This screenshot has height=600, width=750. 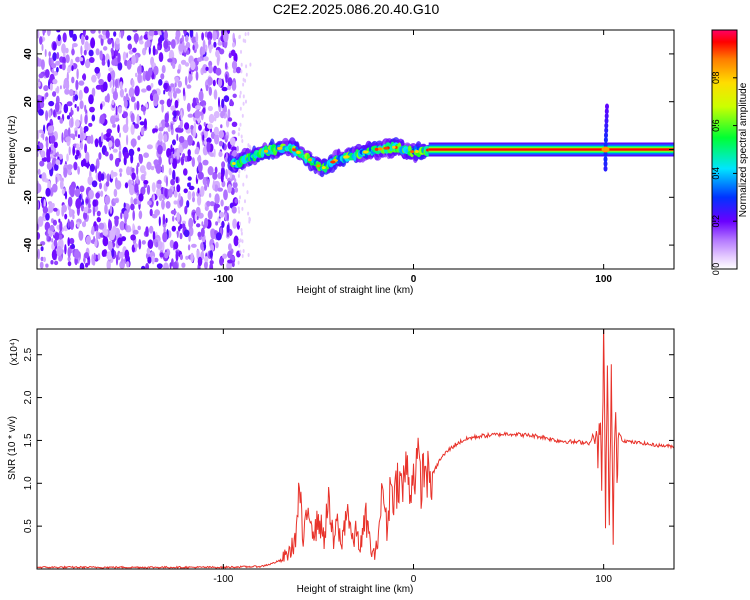 I want to click on y-tick-label: 40, so click(x=28, y=54).